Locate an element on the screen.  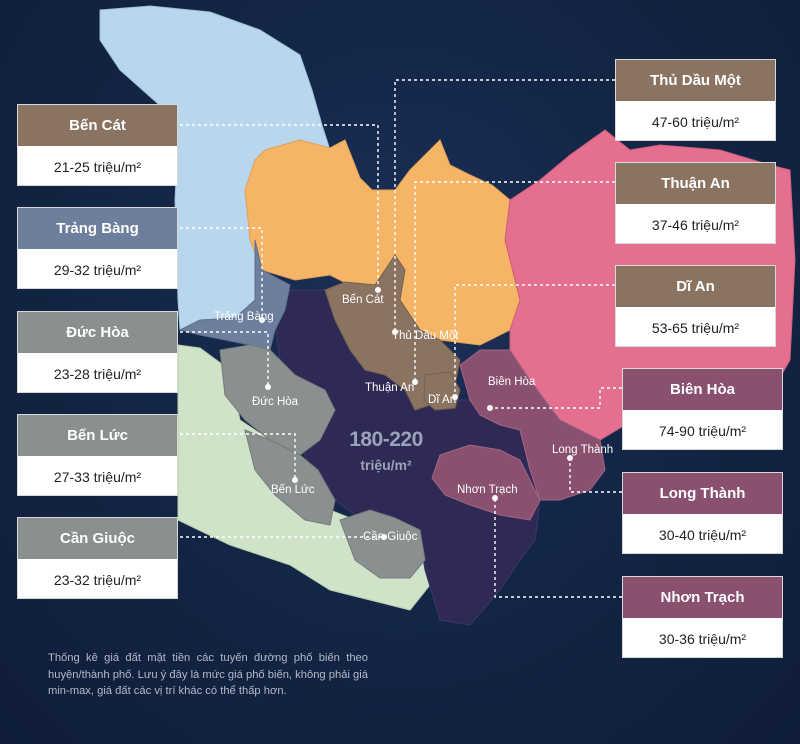
region-di-an is located at coordinates (442, 391).